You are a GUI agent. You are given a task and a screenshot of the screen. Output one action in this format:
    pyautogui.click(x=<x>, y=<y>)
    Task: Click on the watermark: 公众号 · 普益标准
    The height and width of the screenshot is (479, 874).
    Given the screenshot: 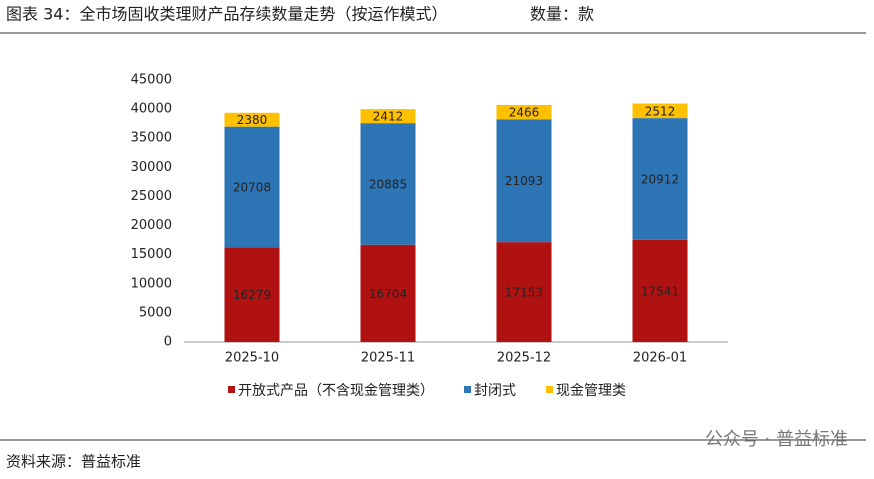 What is the action you would take?
    pyautogui.click(x=776, y=439)
    